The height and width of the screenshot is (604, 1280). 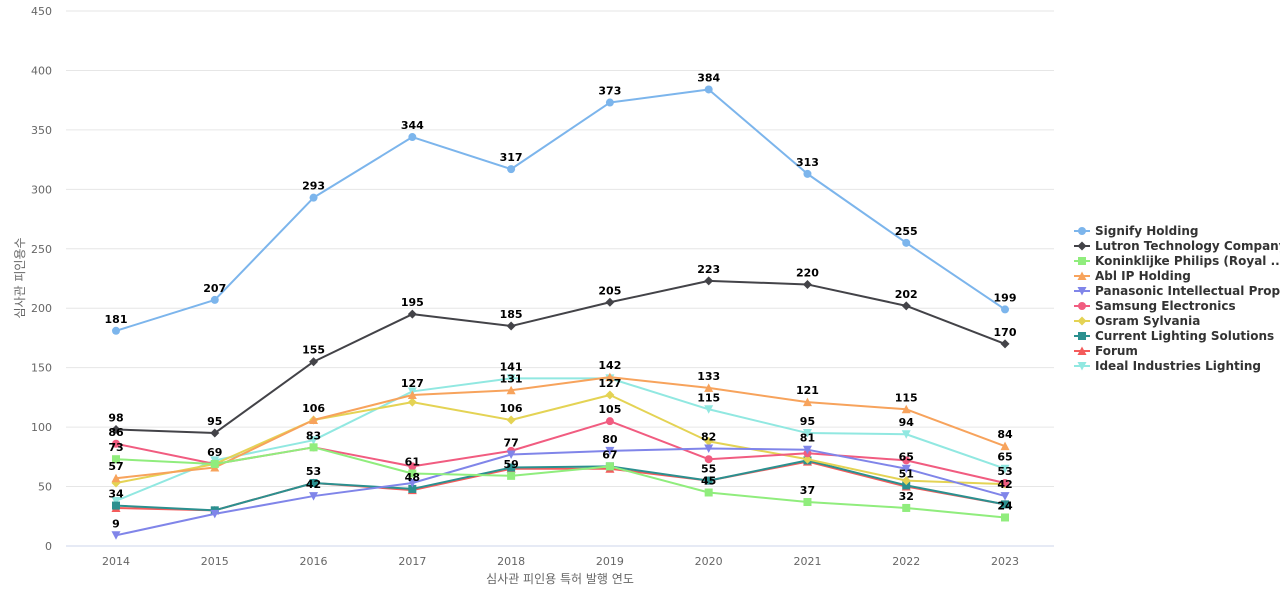 What do you see at coordinates (1174, 336) in the screenshot?
I see `legend-item: Current Lighting Solutions` at bounding box center [1174, 336].